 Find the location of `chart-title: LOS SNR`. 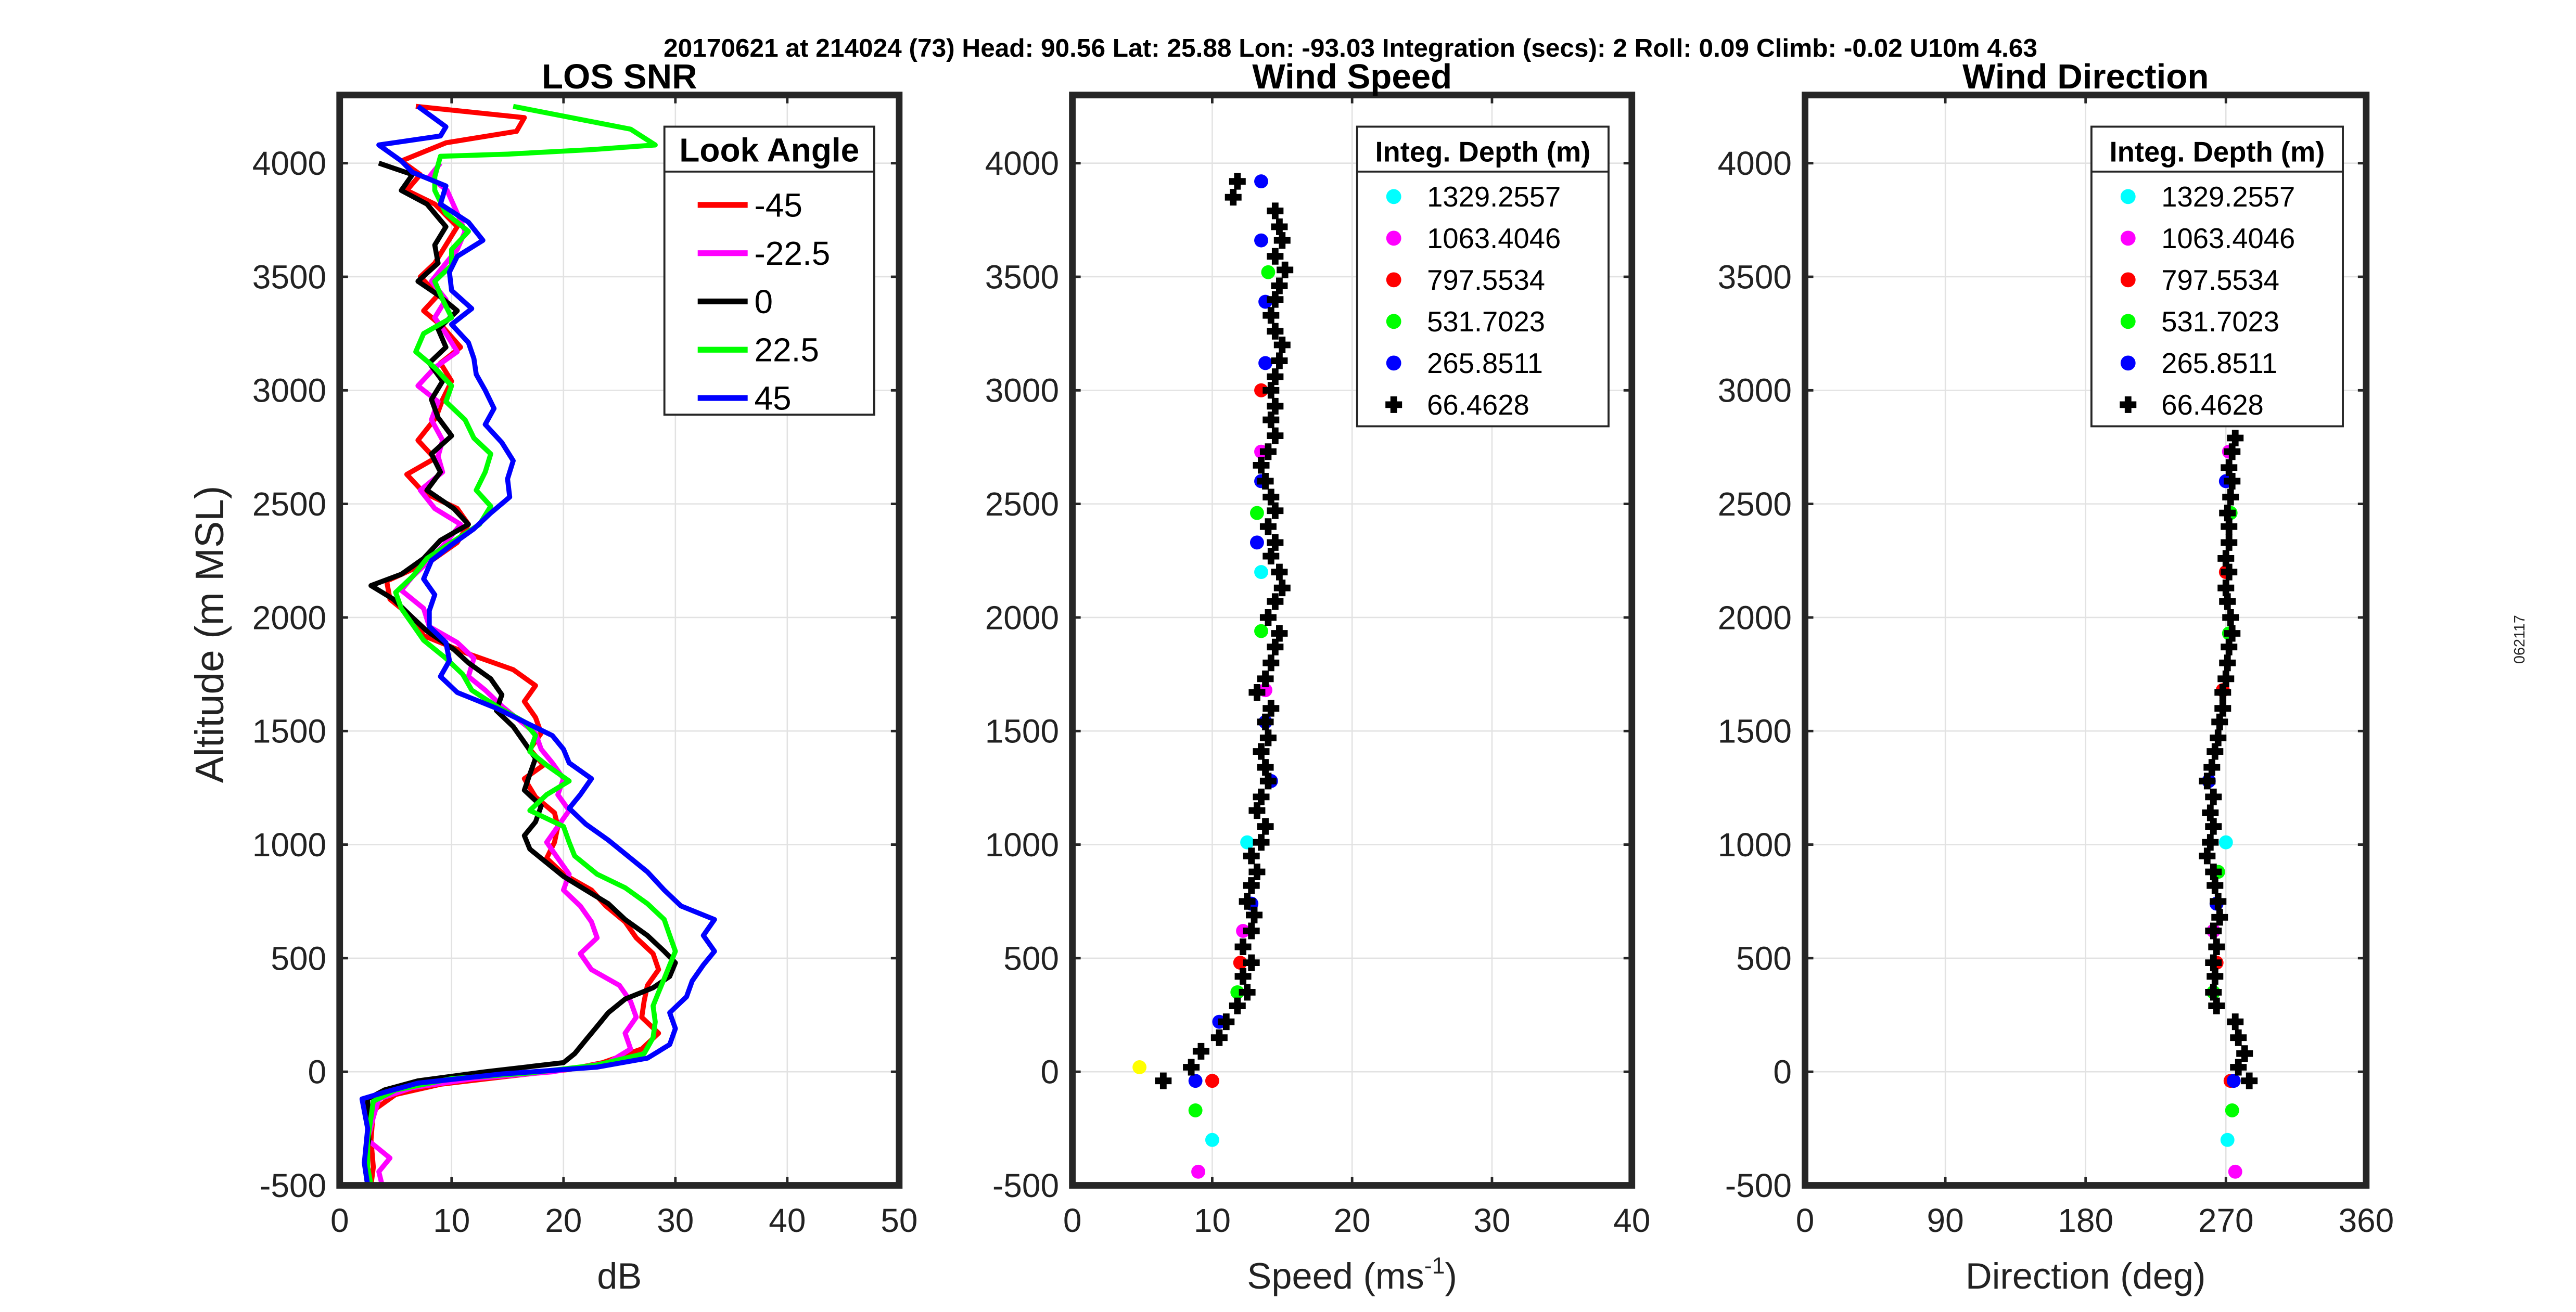

chart-title: LOS SNR is located at coordinates (619, 77).